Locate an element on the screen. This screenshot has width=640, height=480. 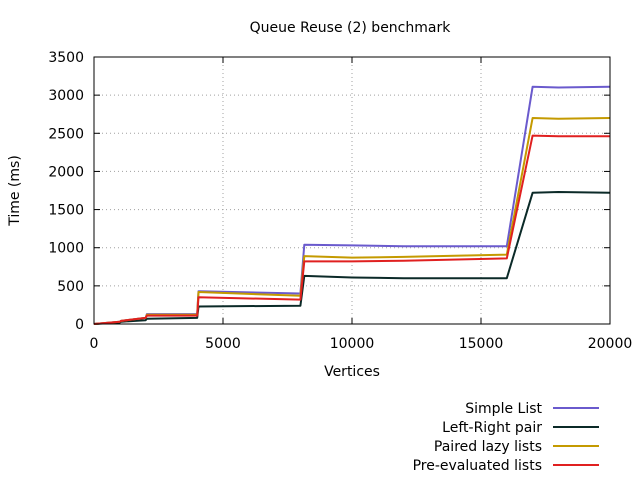
legend-label: Left-Right pair is located at coordinates (492, 428).